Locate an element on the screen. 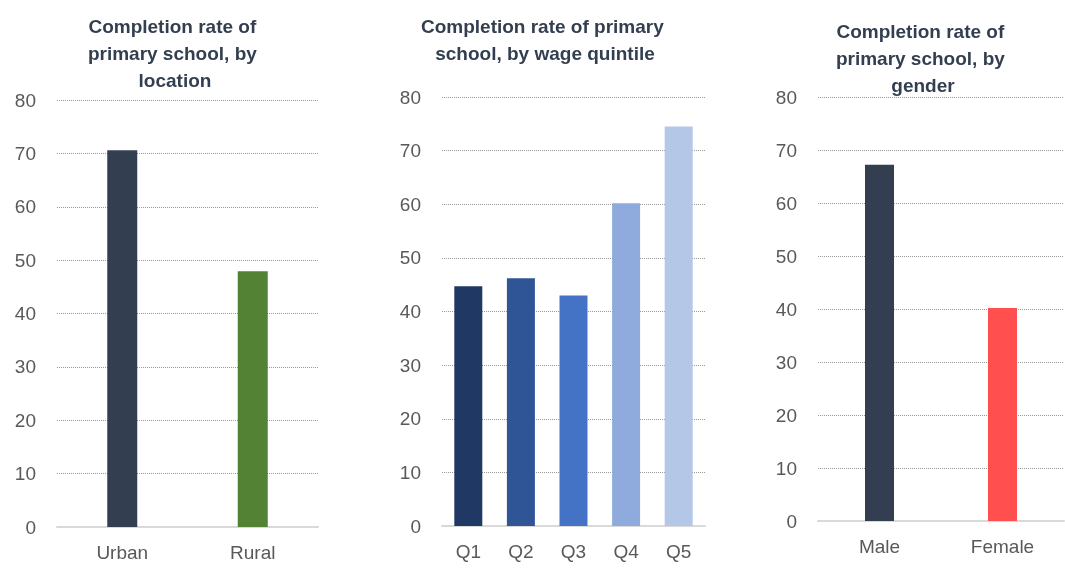  x-tick-label: Q4 is located at coordinates (626, 551).